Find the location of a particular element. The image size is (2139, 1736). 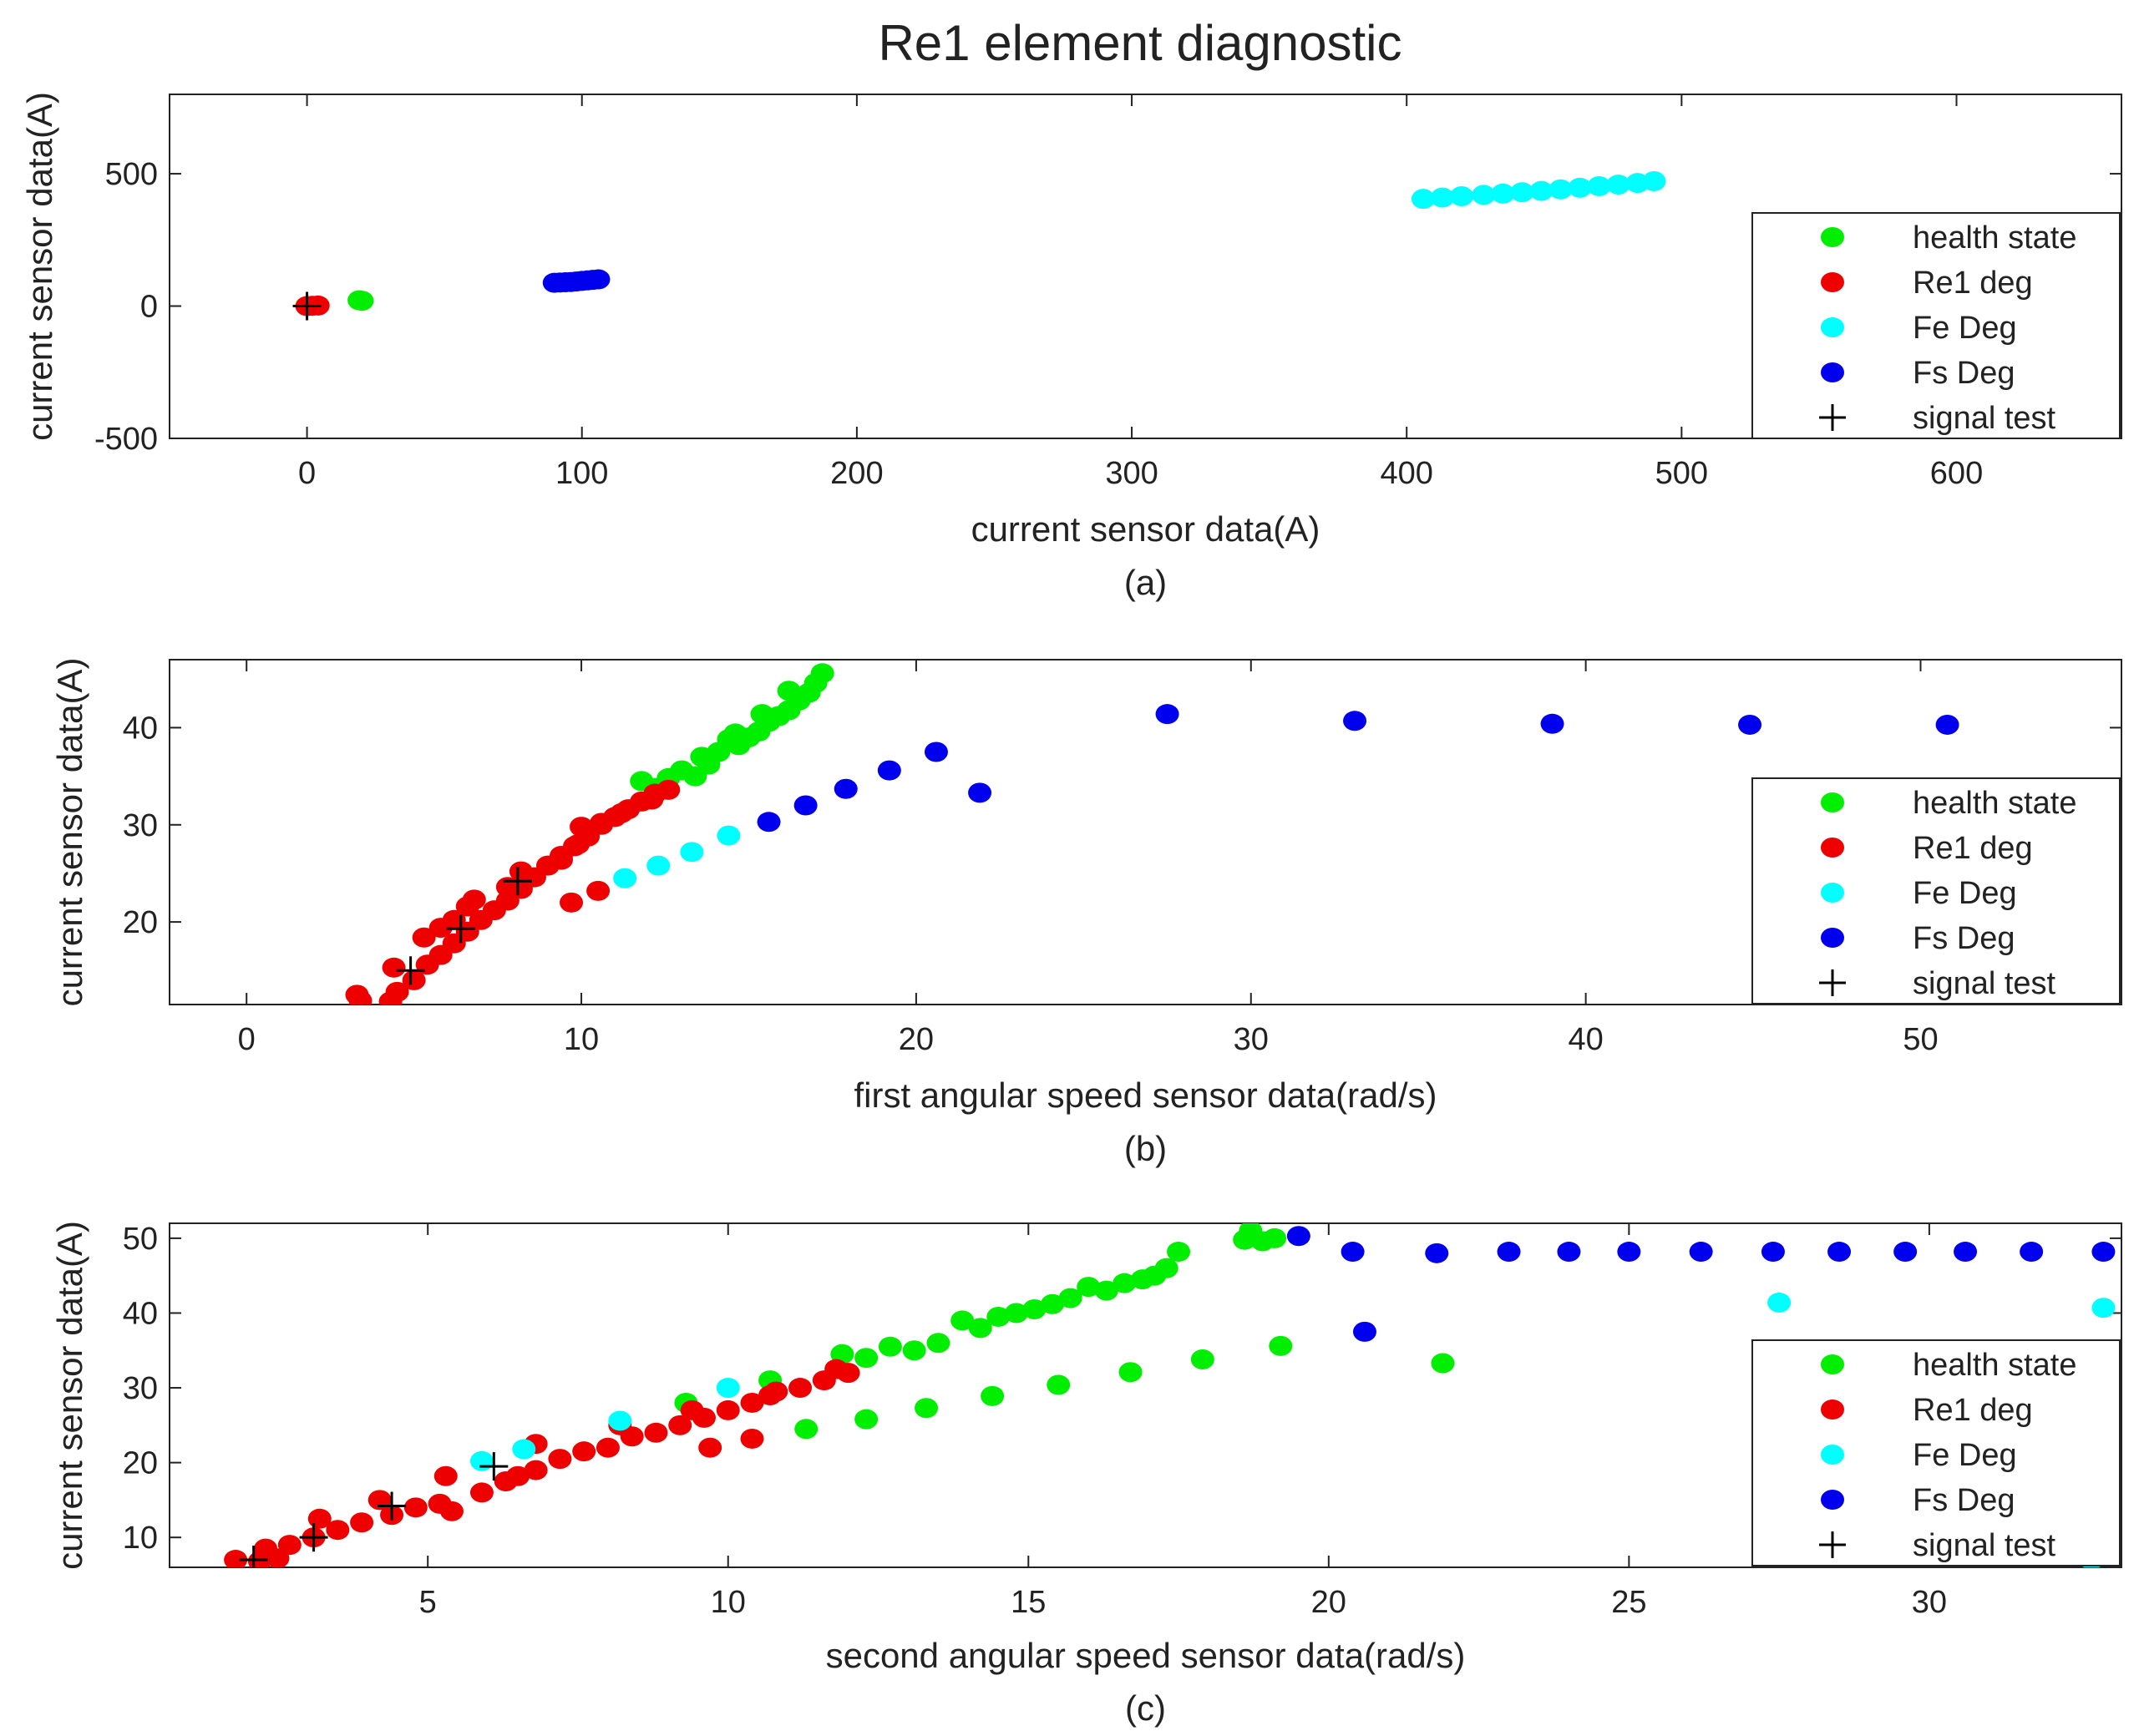

x-tick-label: 25 is located at coordinates (1628, 1602).